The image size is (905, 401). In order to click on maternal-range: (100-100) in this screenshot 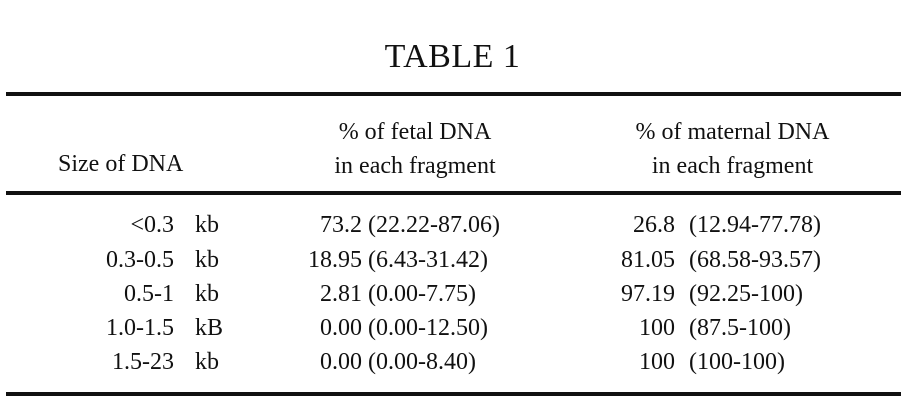, I will do `click(737, 362)`.